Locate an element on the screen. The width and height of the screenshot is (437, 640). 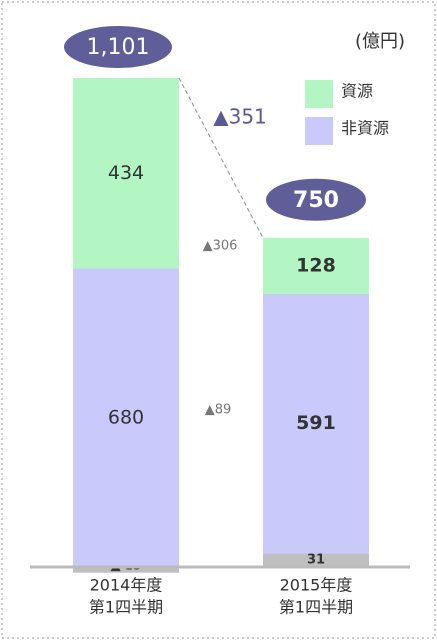
total-label: 750 is located at coordinates (316, 200).